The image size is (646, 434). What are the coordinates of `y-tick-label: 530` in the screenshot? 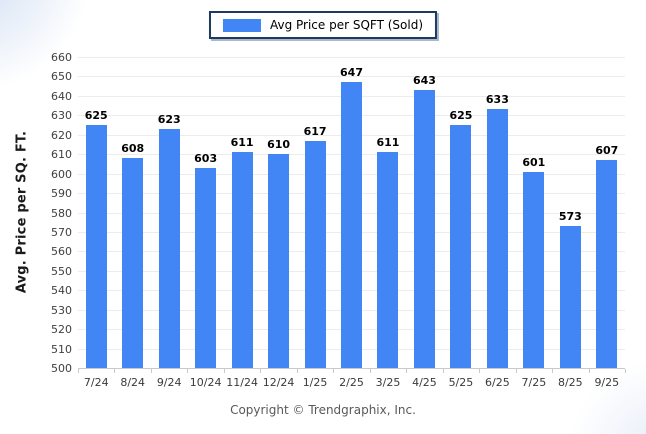 It's located at (61, 310).